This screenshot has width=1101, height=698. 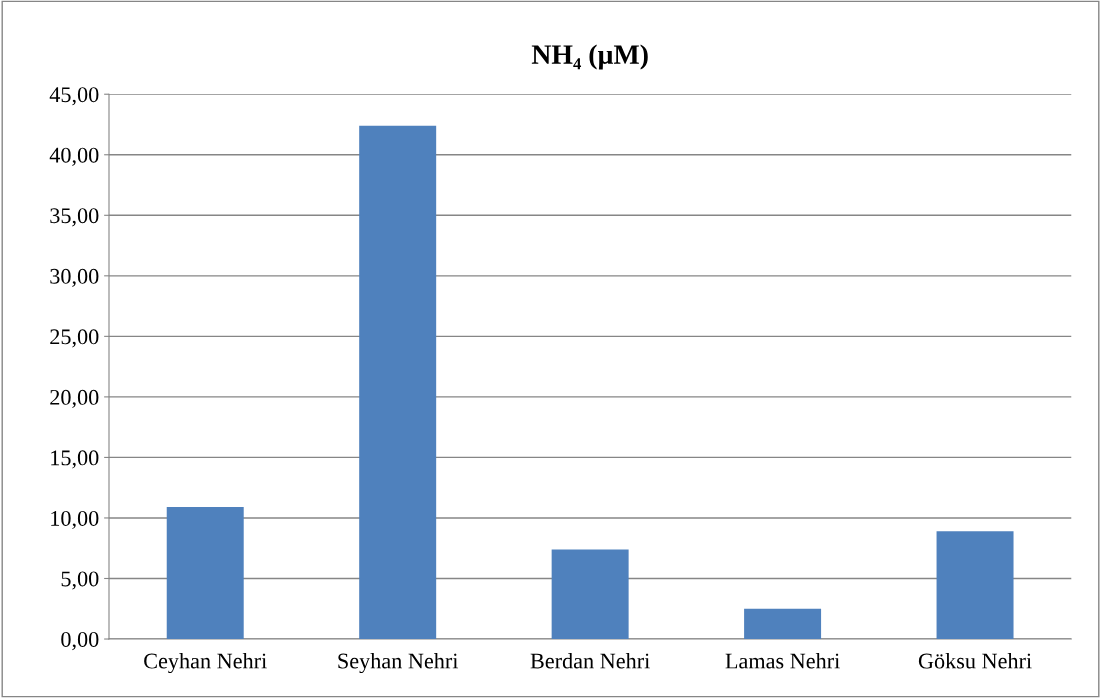 I want to click on y-tick-label: 30,00, so click(x=74, y=277).